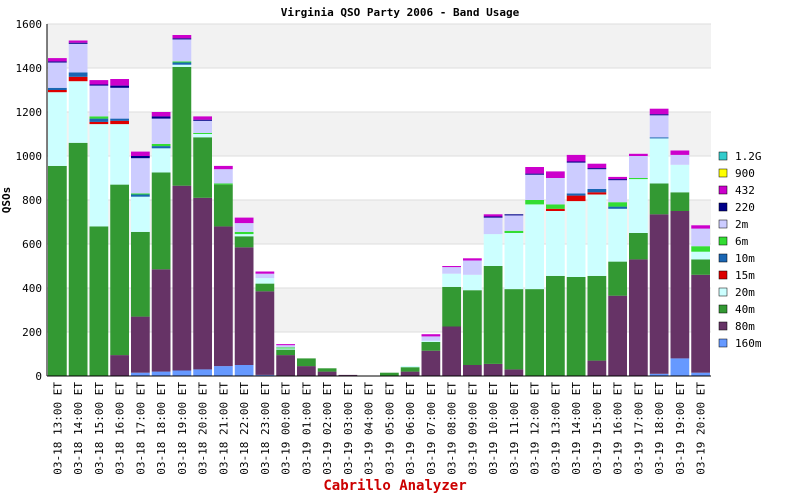  What do you see at coordinates (400, 12) in the screenshot?
I see `chart-title: Virginia QSO Party 2006 - Band Usage` at bounding box center [400, 12].